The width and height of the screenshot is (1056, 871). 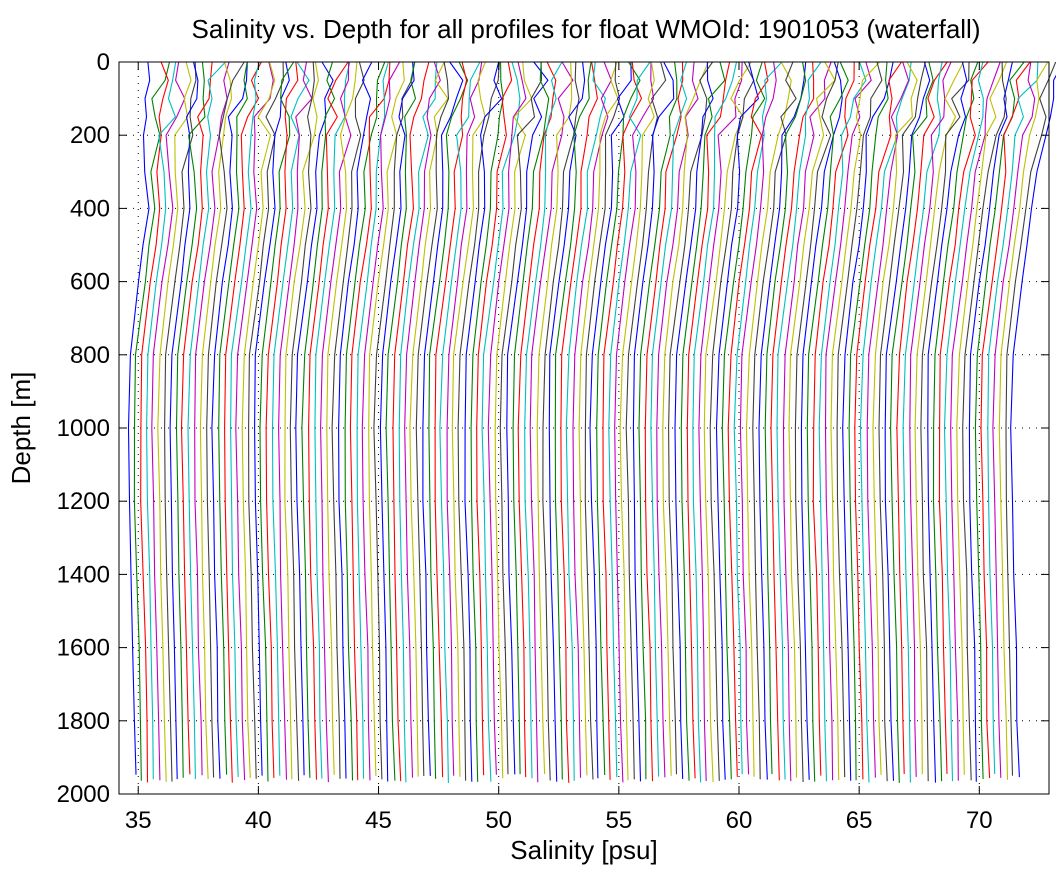 What do you see at coordinates (83, 794) in the screenshot?
I see `y-tick-label: 2000` at bounding box center [83, 794].